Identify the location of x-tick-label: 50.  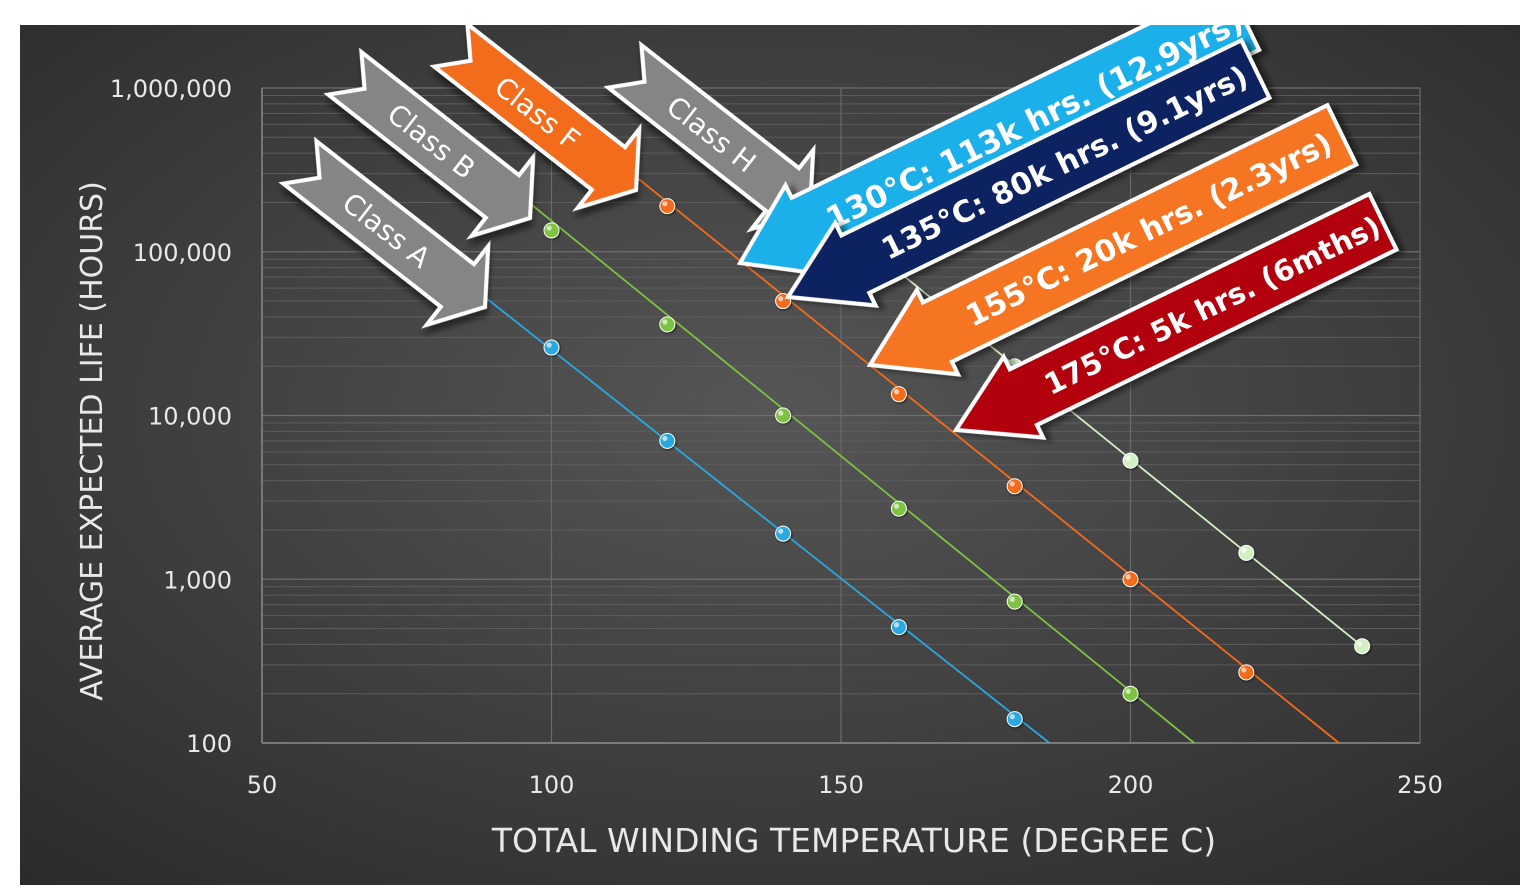
(262, 785).